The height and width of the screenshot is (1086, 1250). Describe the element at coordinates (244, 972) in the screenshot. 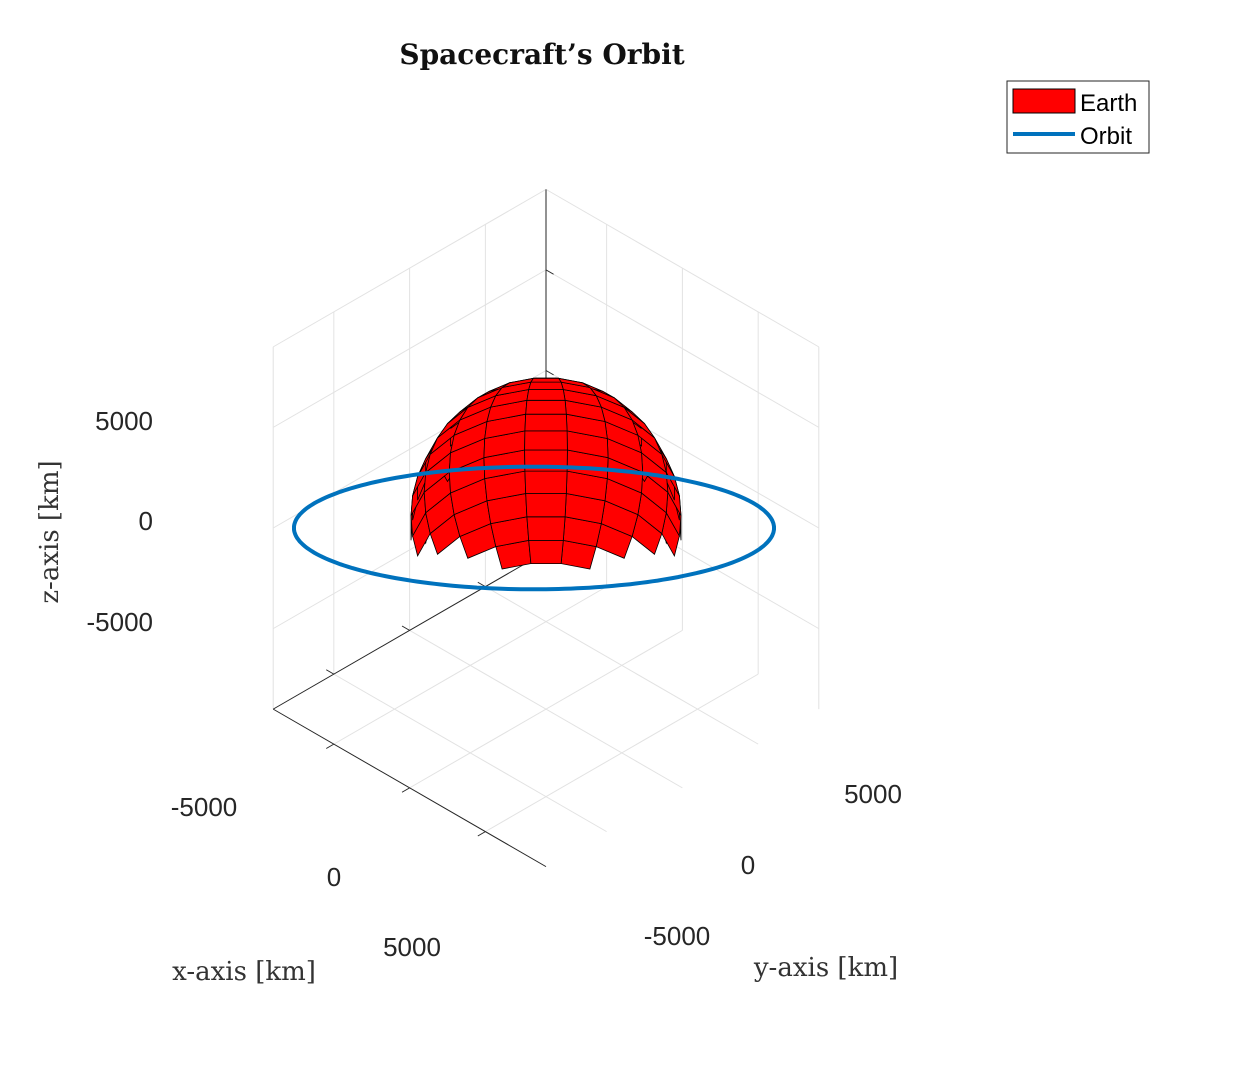

I see `x-axis-label: x-axis [km]` at that location.